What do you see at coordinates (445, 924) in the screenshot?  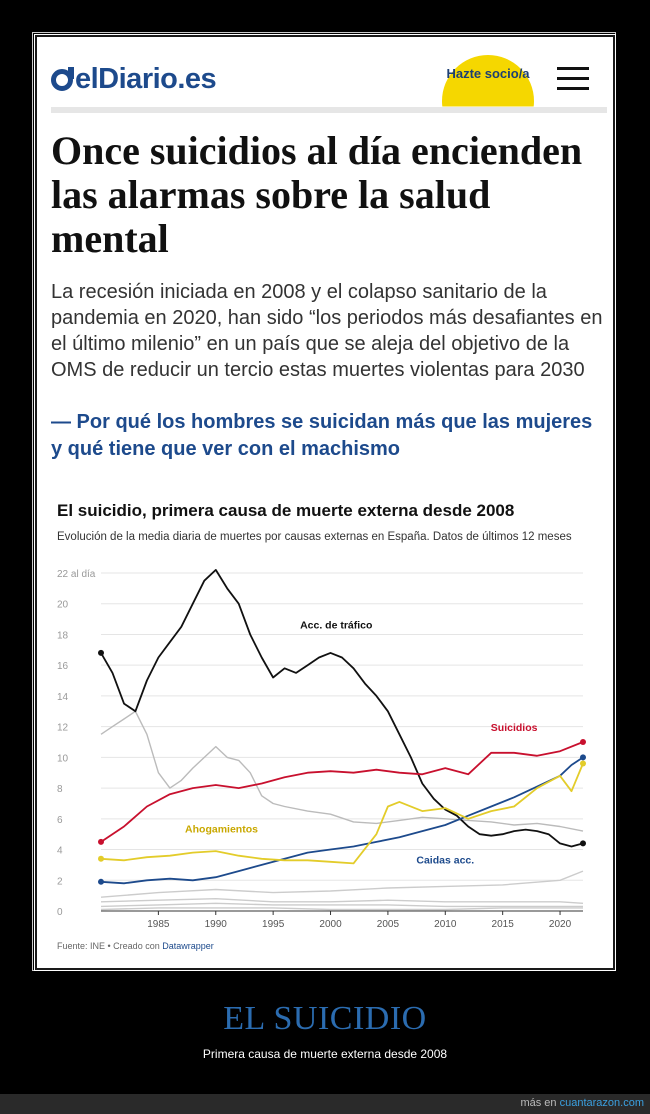 I see `x-tick-label: 2010` at bounding box center [445, 924].